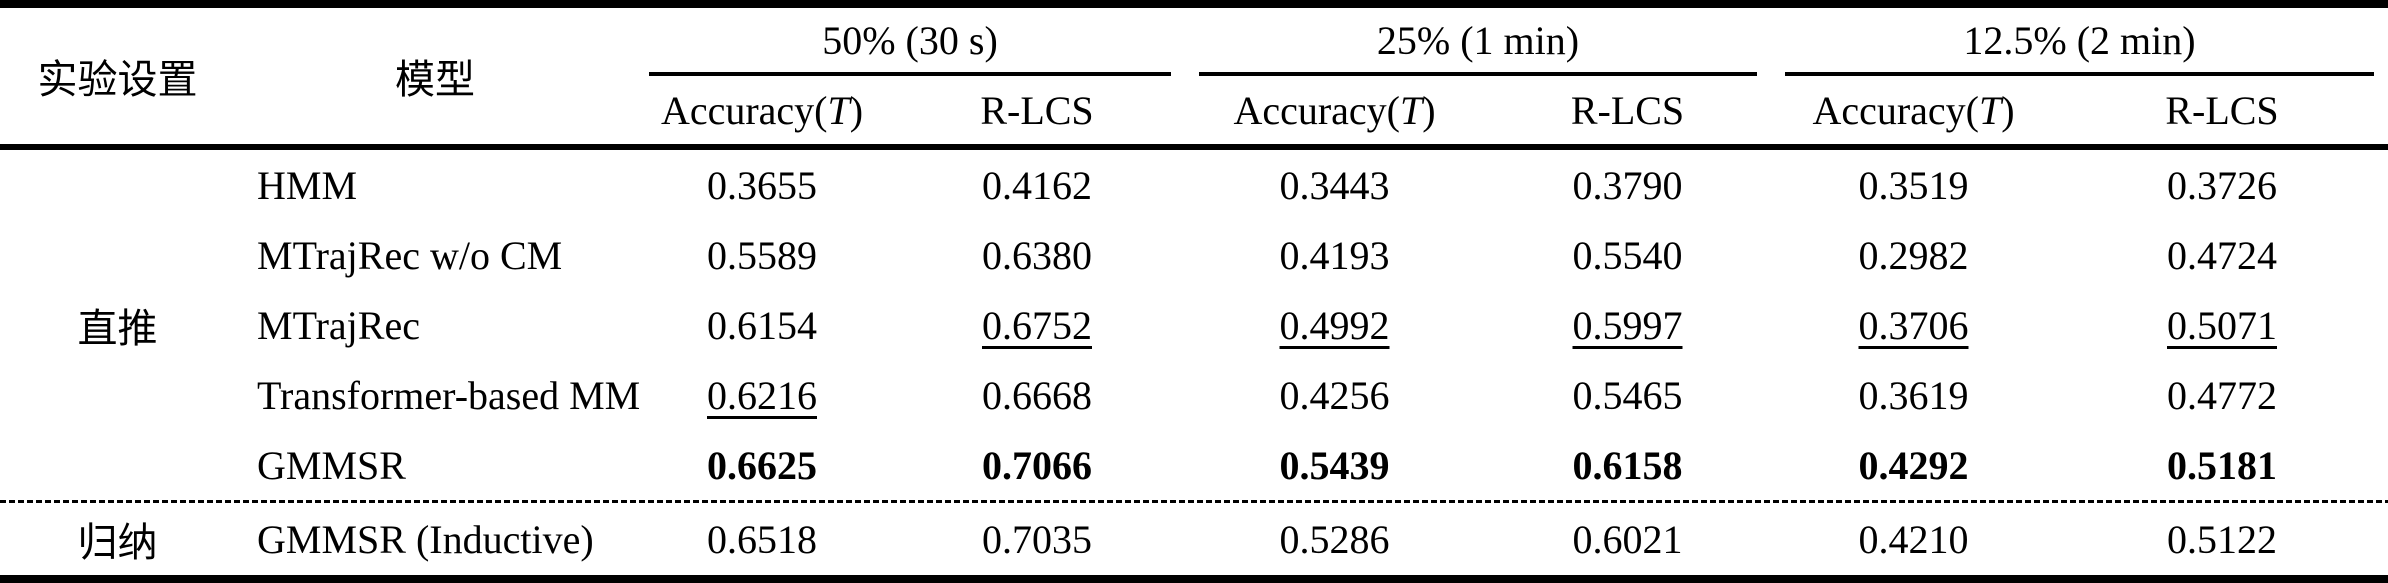 The height and width of the screenshot is (583, 2388). What do you see at coordinates (2222, 325) in the screenshot?
I see `metric-value: 0.5071` at bounding box center [2222, 325].